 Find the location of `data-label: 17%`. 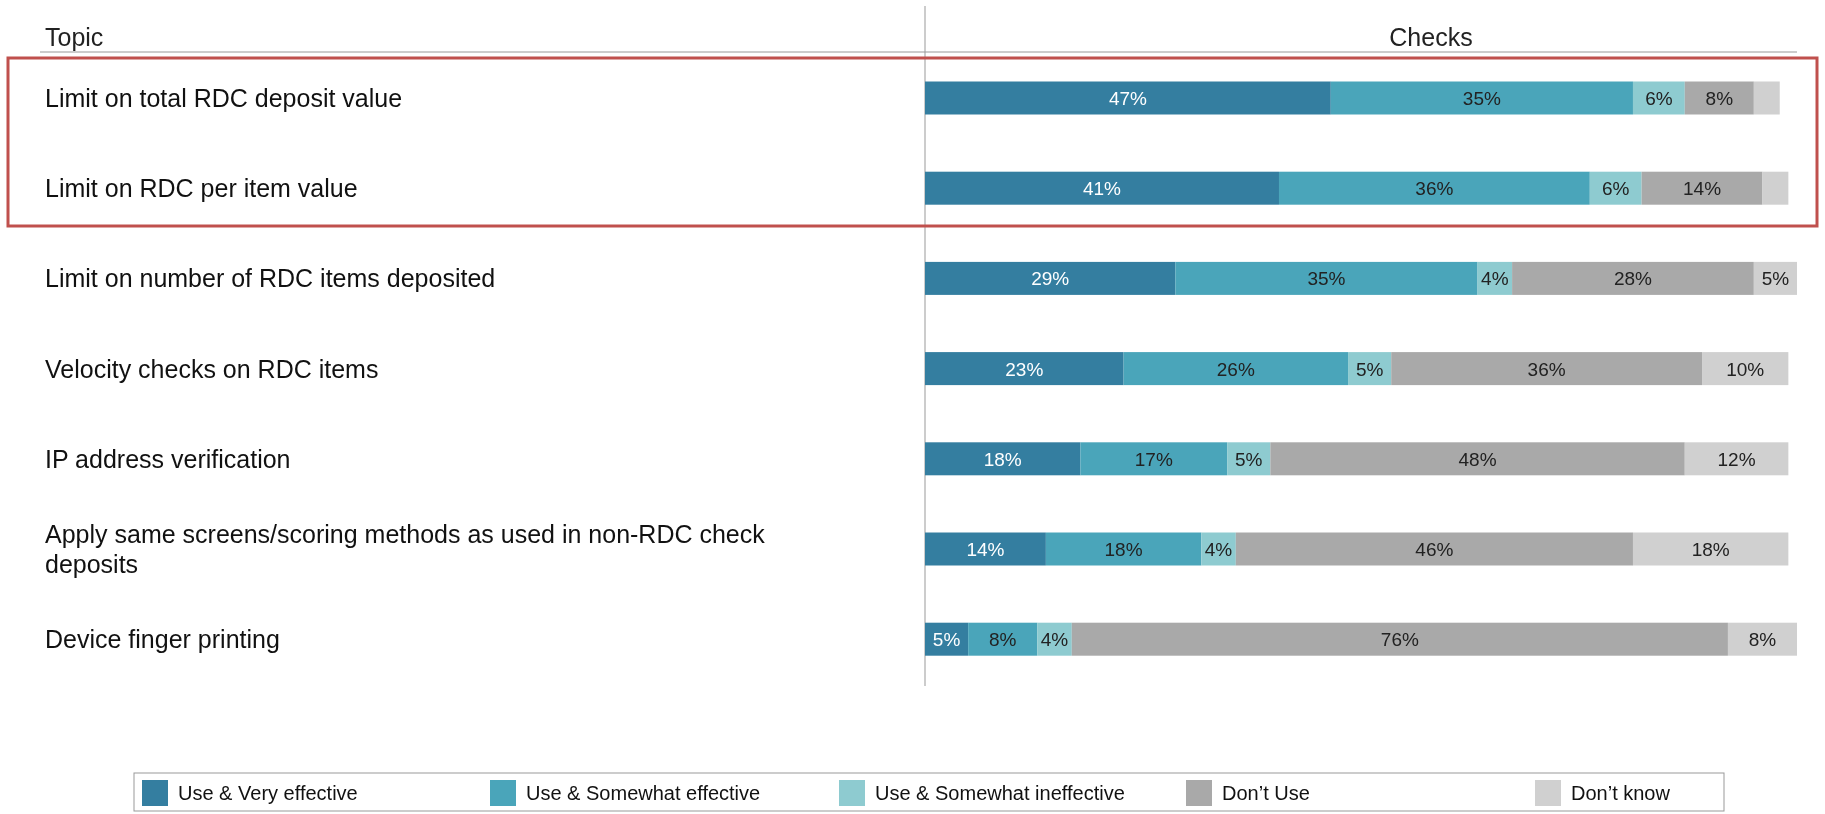

data-label: 17% is located at coordinates (1153, 459).